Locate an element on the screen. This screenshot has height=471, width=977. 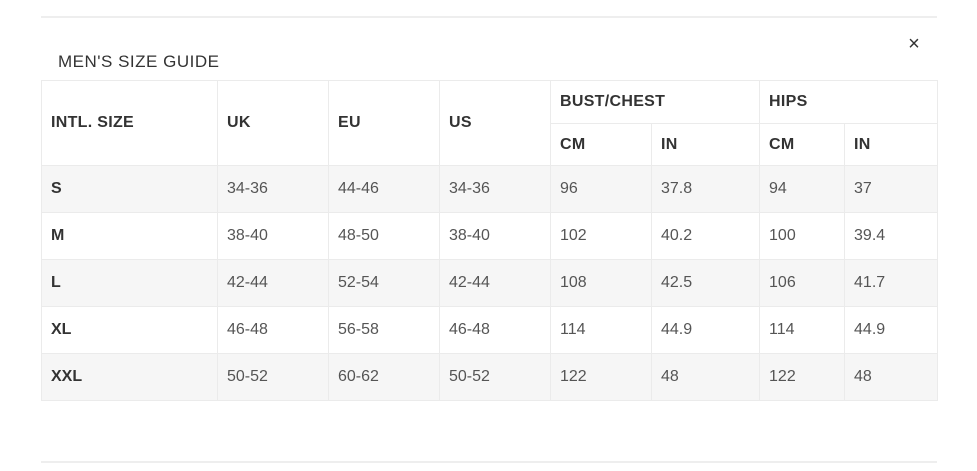
table-row: XL 46-48 56-58 46-48 114 44.9 114 44.9 is located at coordinates (490, 330).